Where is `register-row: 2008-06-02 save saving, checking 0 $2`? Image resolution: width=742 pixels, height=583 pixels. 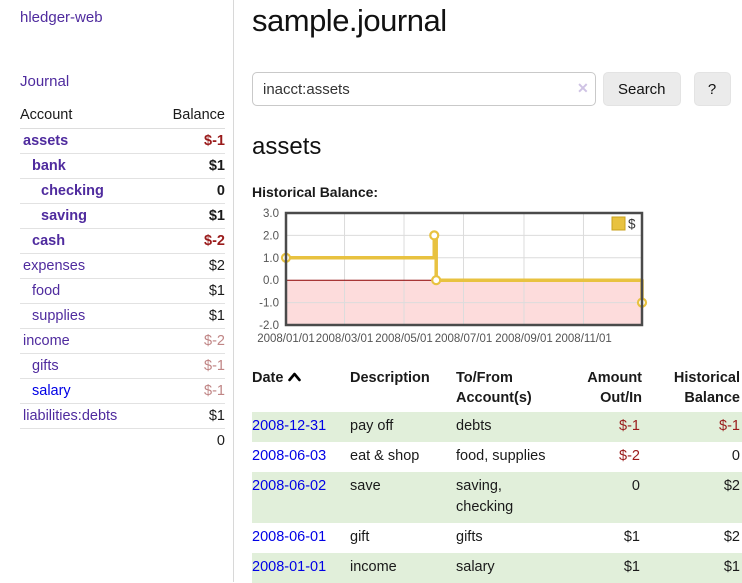 register-row: 2008-06-02 save saving, checking 0 $2 is located at coordinates (497, 497).